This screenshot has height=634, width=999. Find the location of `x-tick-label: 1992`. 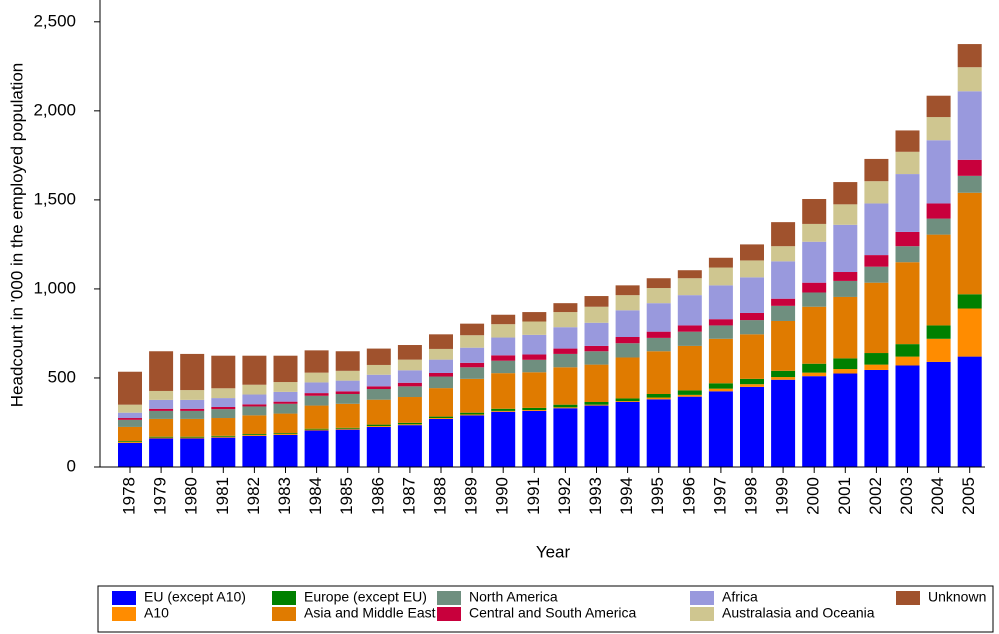

x-tick-label: 1992 is located at coordinates (564, 496).